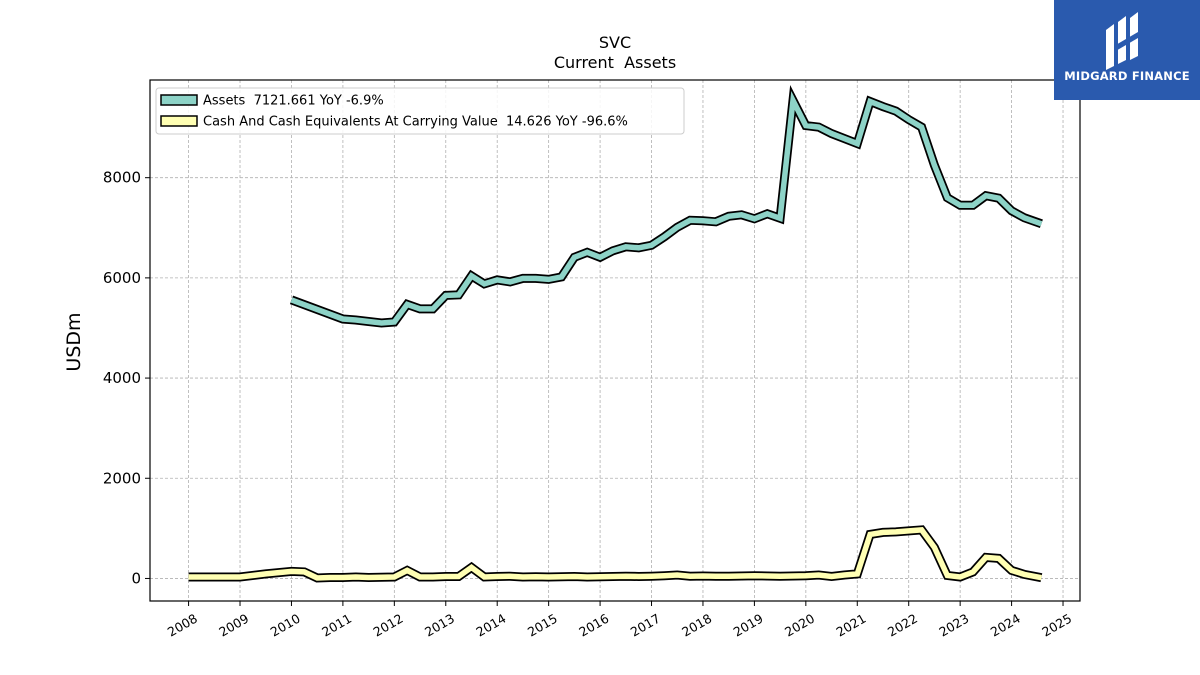 Image resolution: width=1200 pixels, height=675 pixels. What do you see at coordinates (388, 625) in the screenshot?
I see `x-tick-label: 2012` at bounding box center [388, 625].